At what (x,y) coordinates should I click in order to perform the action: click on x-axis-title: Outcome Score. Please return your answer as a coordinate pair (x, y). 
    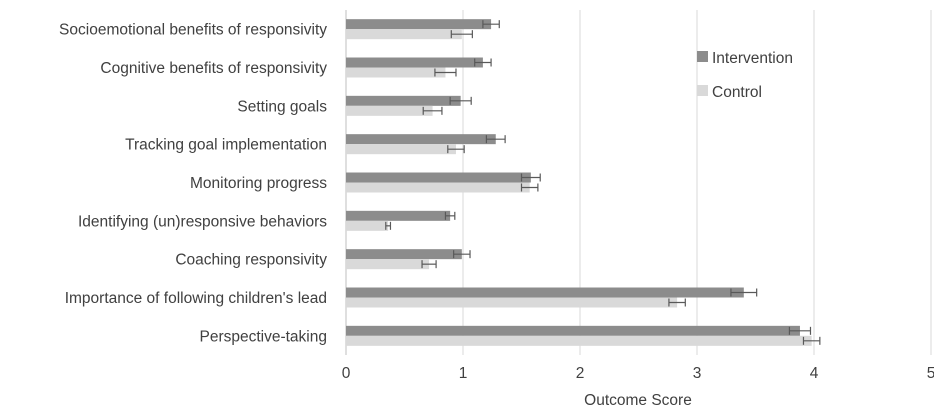
    Looking at the image, I should click on (638, 400).